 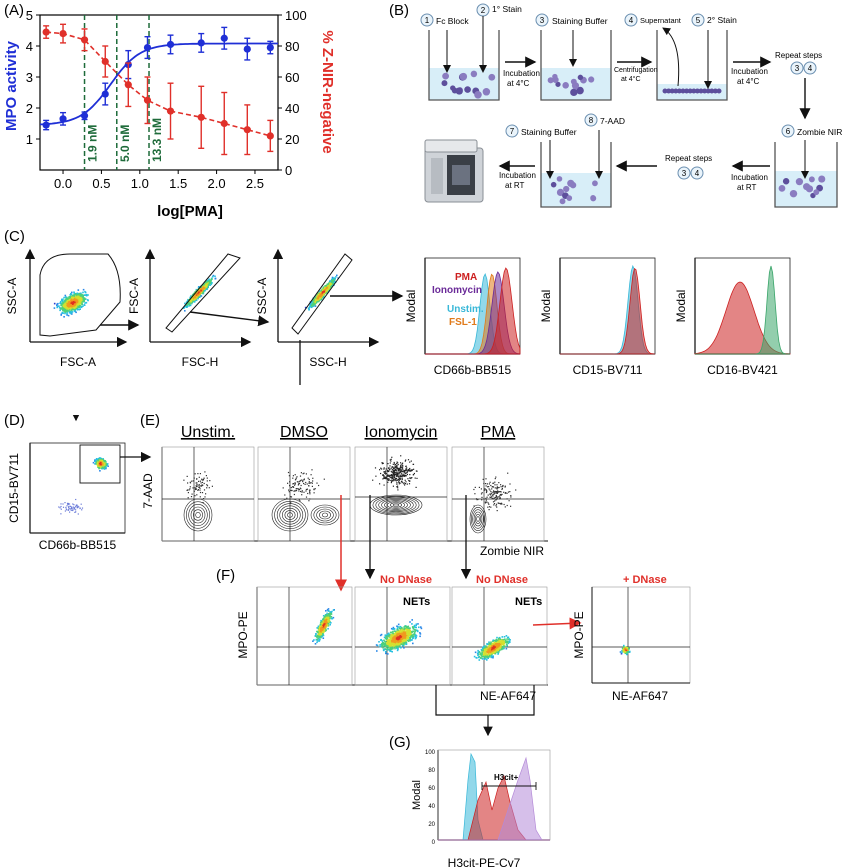 What do you see at coordinates (178, 183) in the screenshot?
I see `x-tick-label: 1.5` at bounding box center [178, 183].